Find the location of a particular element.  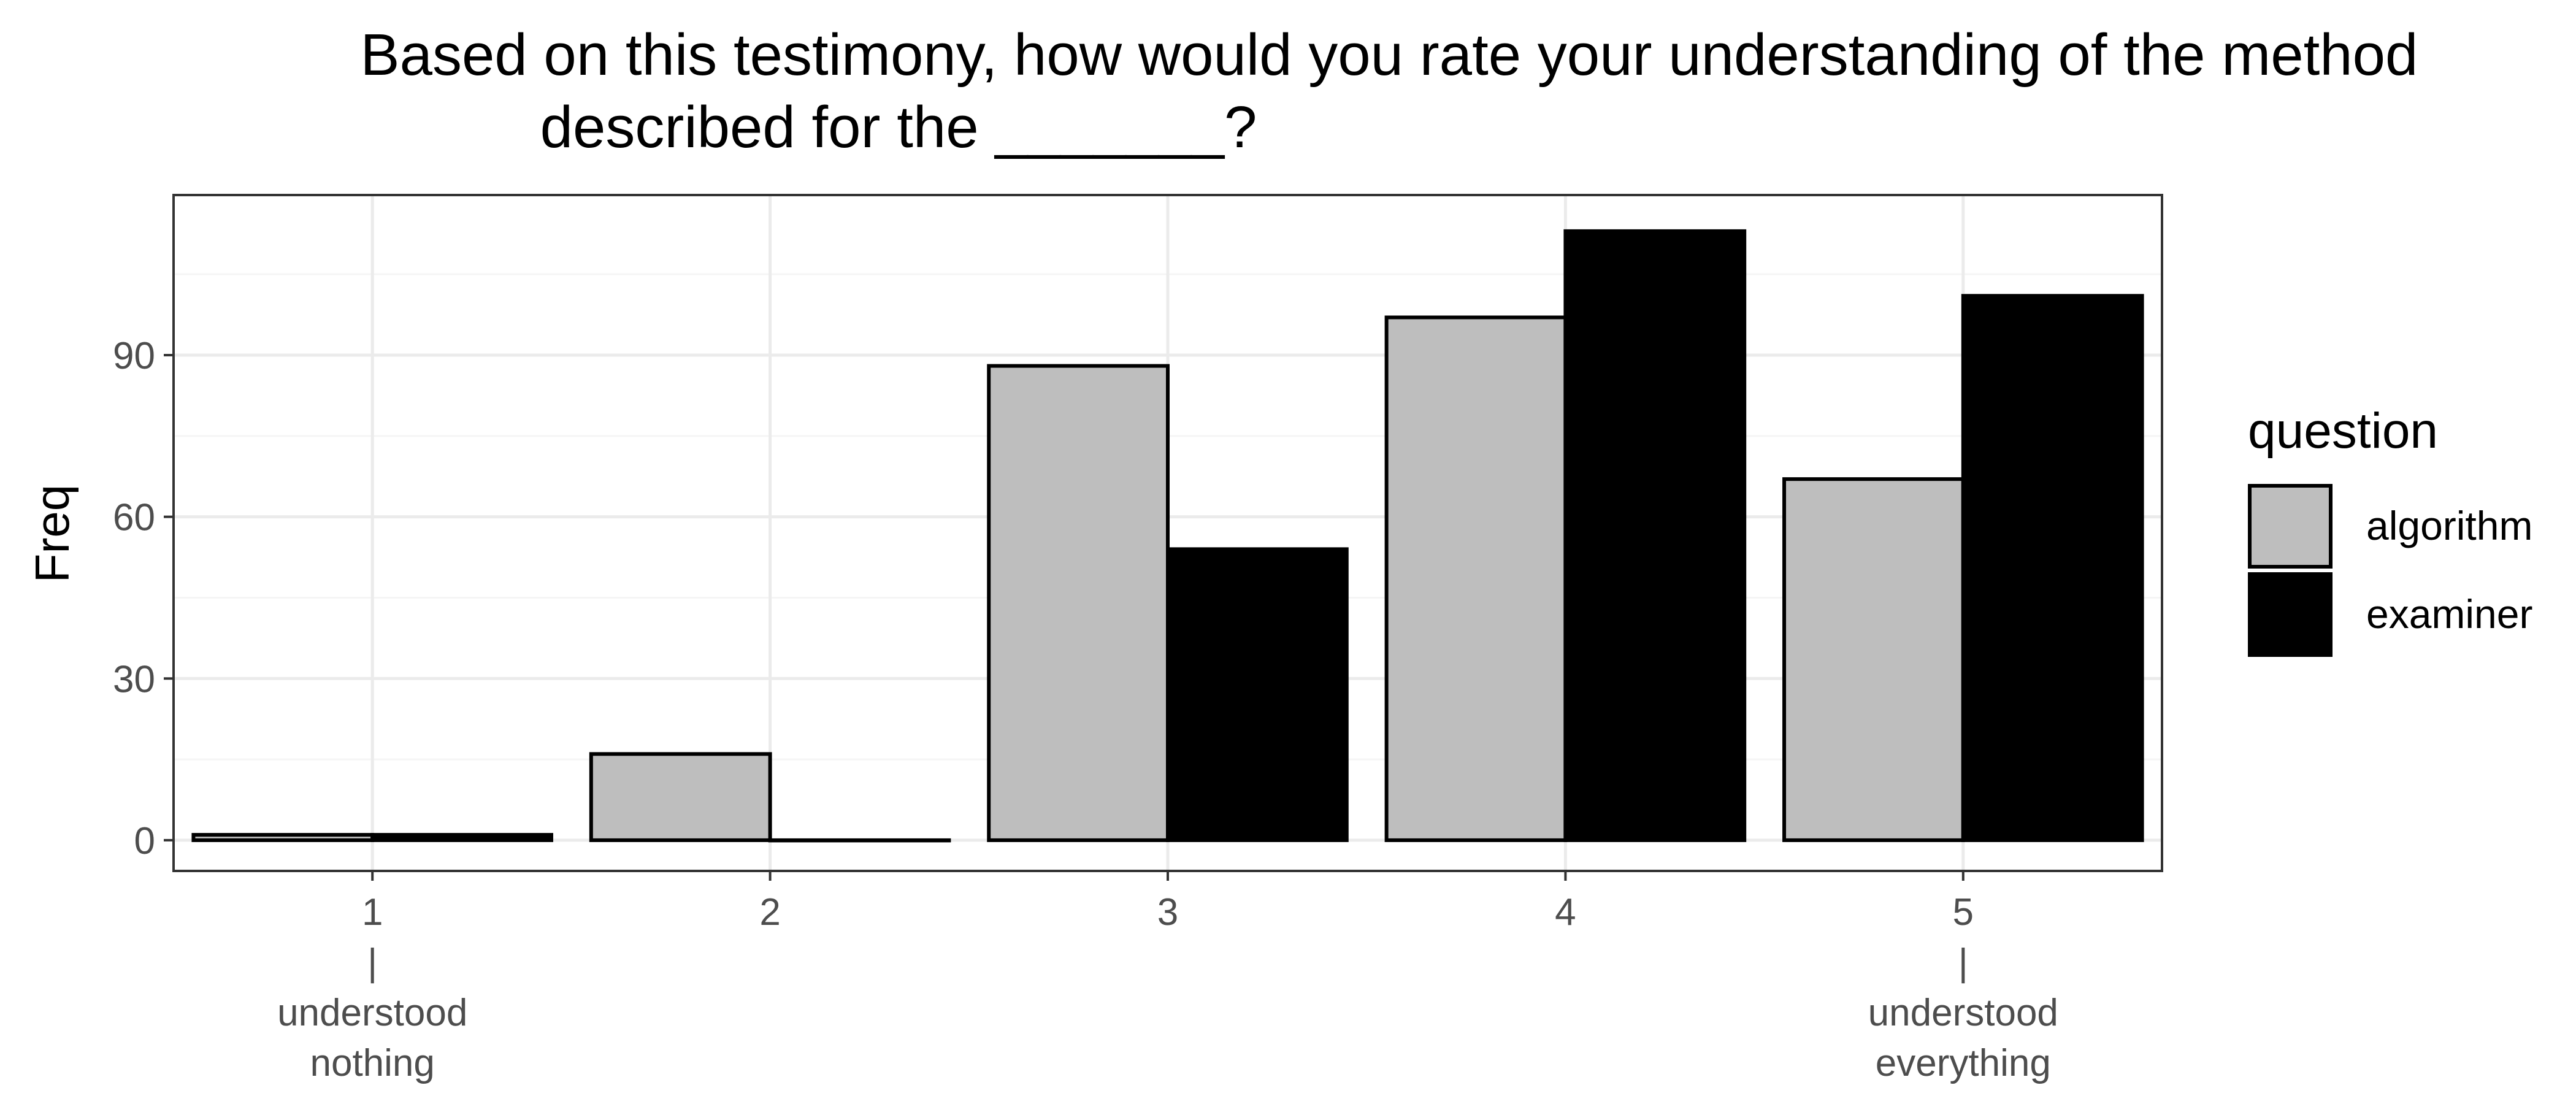

legend: question algorithm examiner is located at coordinates (2390, 530).